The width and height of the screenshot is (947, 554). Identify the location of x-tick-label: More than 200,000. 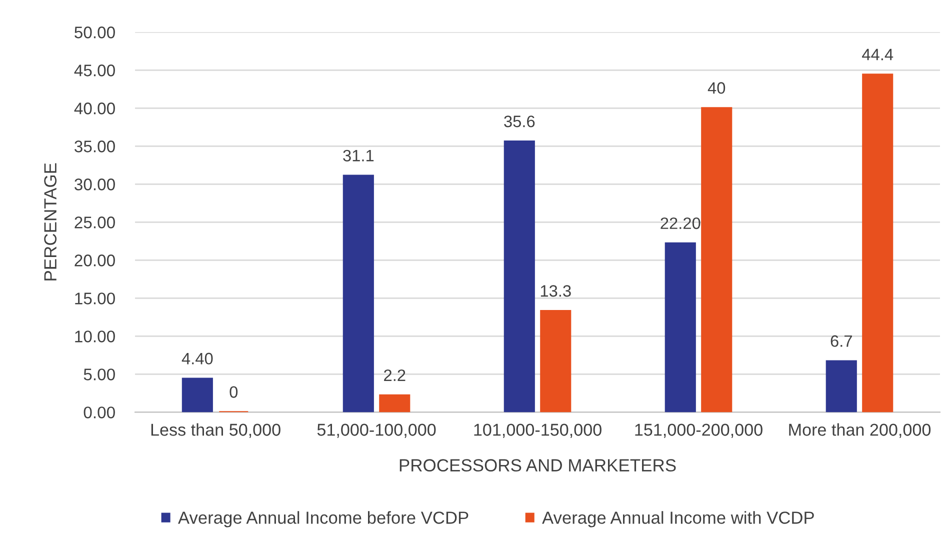
(860, 430).